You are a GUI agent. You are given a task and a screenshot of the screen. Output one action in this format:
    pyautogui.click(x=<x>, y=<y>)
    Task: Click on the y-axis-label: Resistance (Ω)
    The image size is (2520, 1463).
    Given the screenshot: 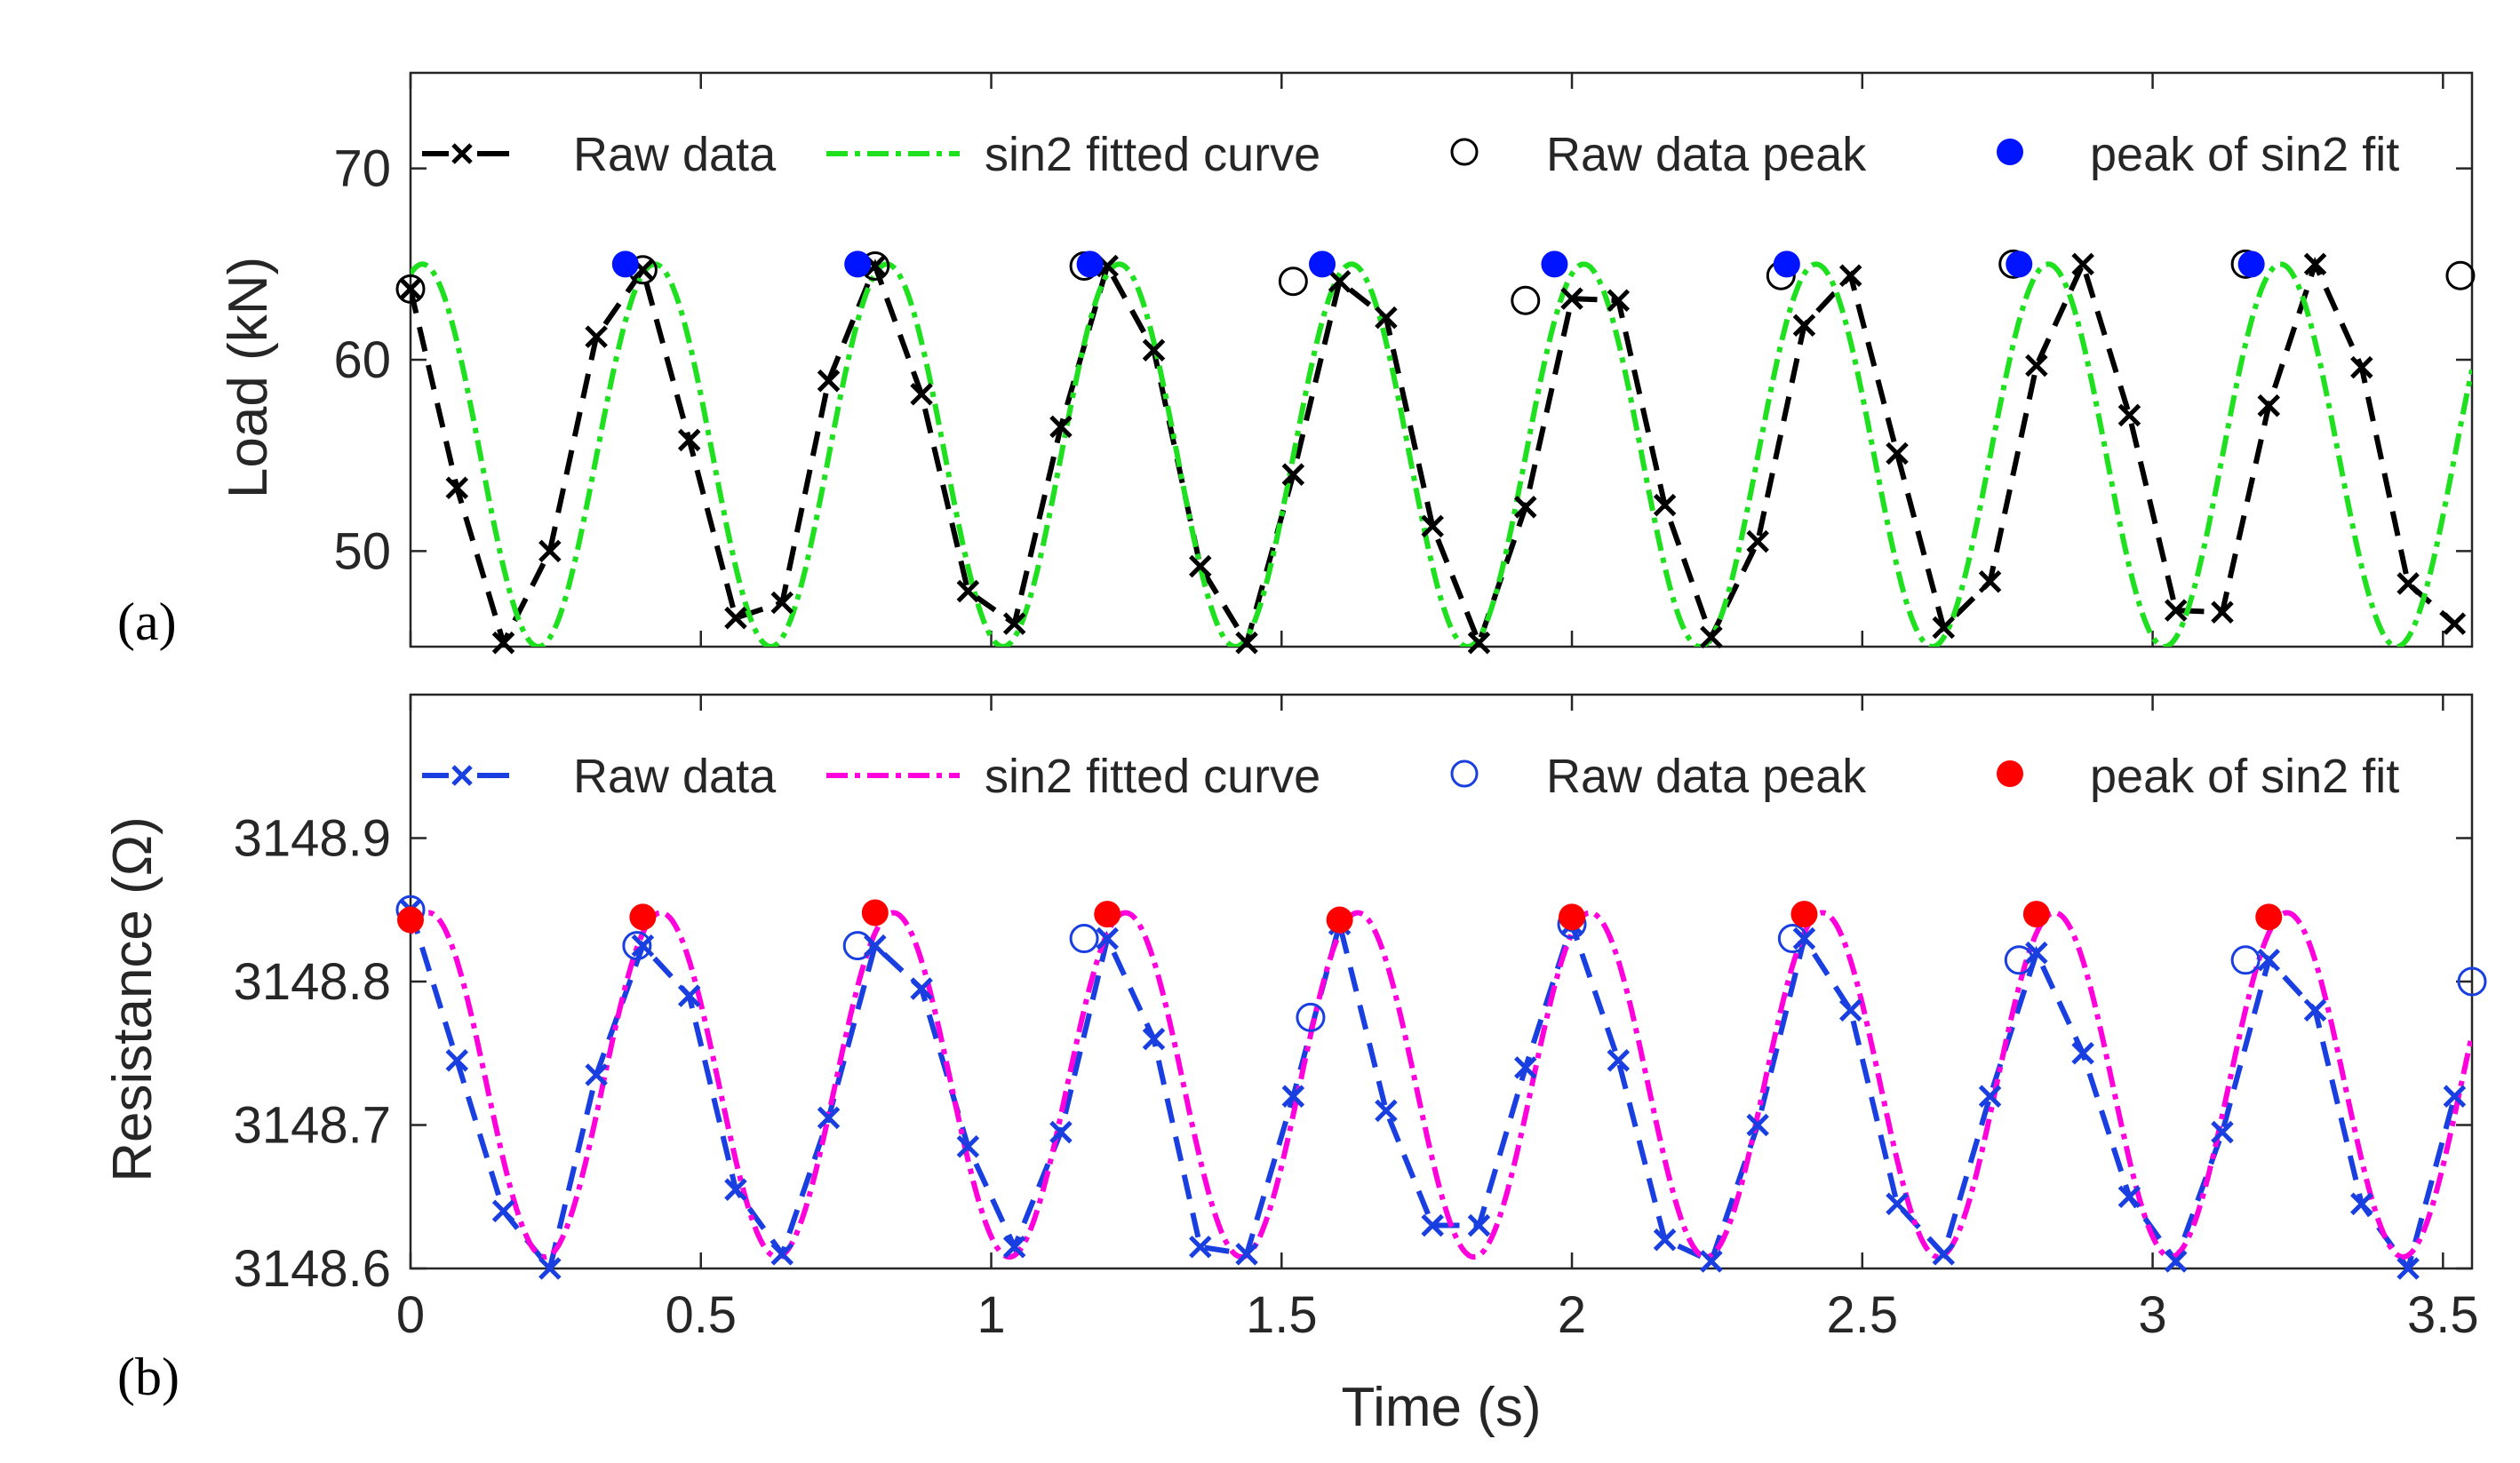 What is the action you would take?
    pyautogui.click(x=132, y=999)
    